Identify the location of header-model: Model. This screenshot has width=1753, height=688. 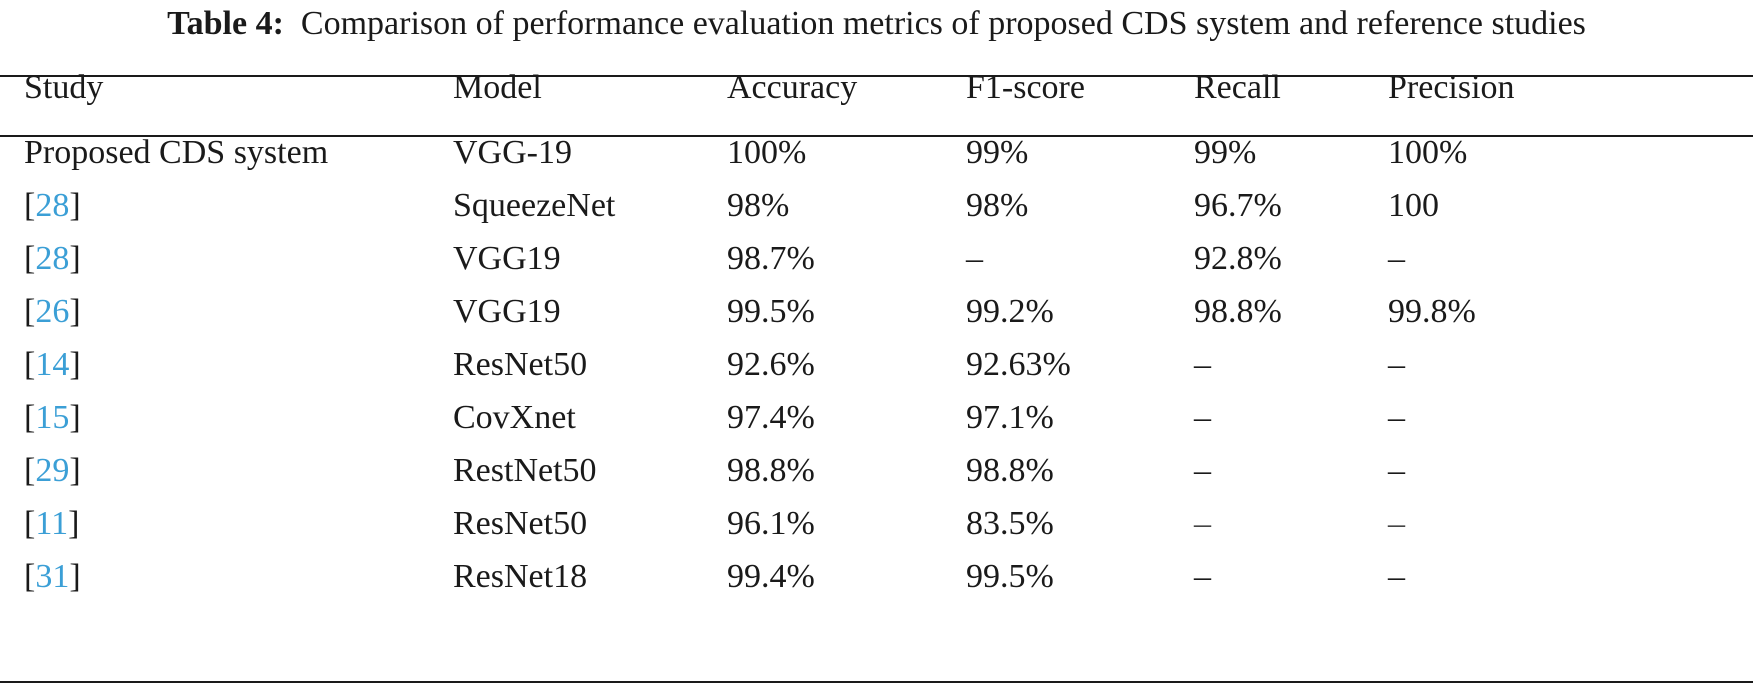
(497, 87).